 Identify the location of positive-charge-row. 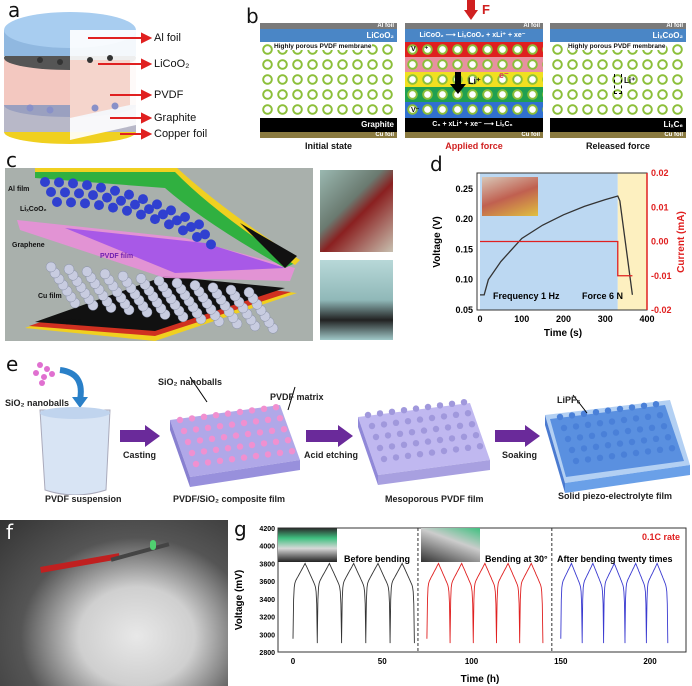
(474, 49).